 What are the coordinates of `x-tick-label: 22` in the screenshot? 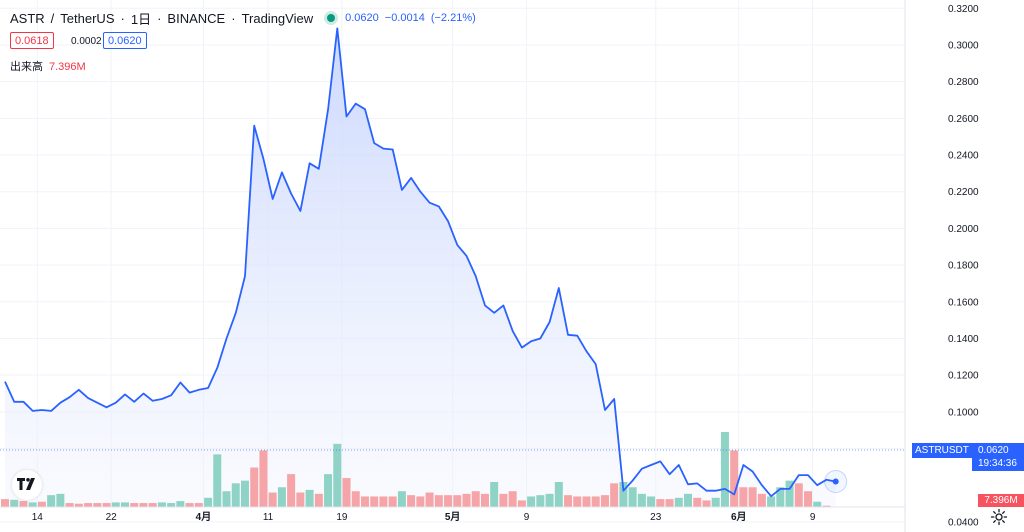 It's located at (112, 517).